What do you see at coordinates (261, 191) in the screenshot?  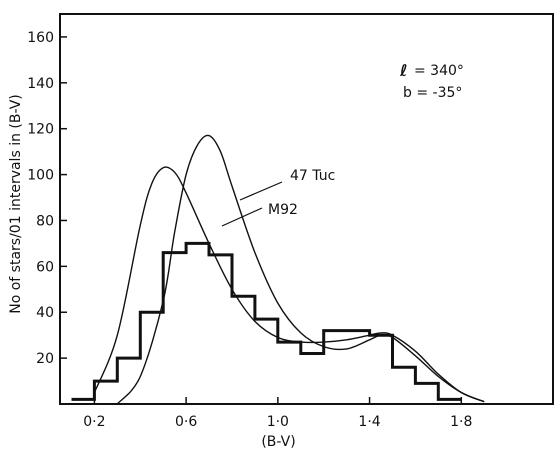 I see `leader-47-tuc` at bounding box center [261, 191].